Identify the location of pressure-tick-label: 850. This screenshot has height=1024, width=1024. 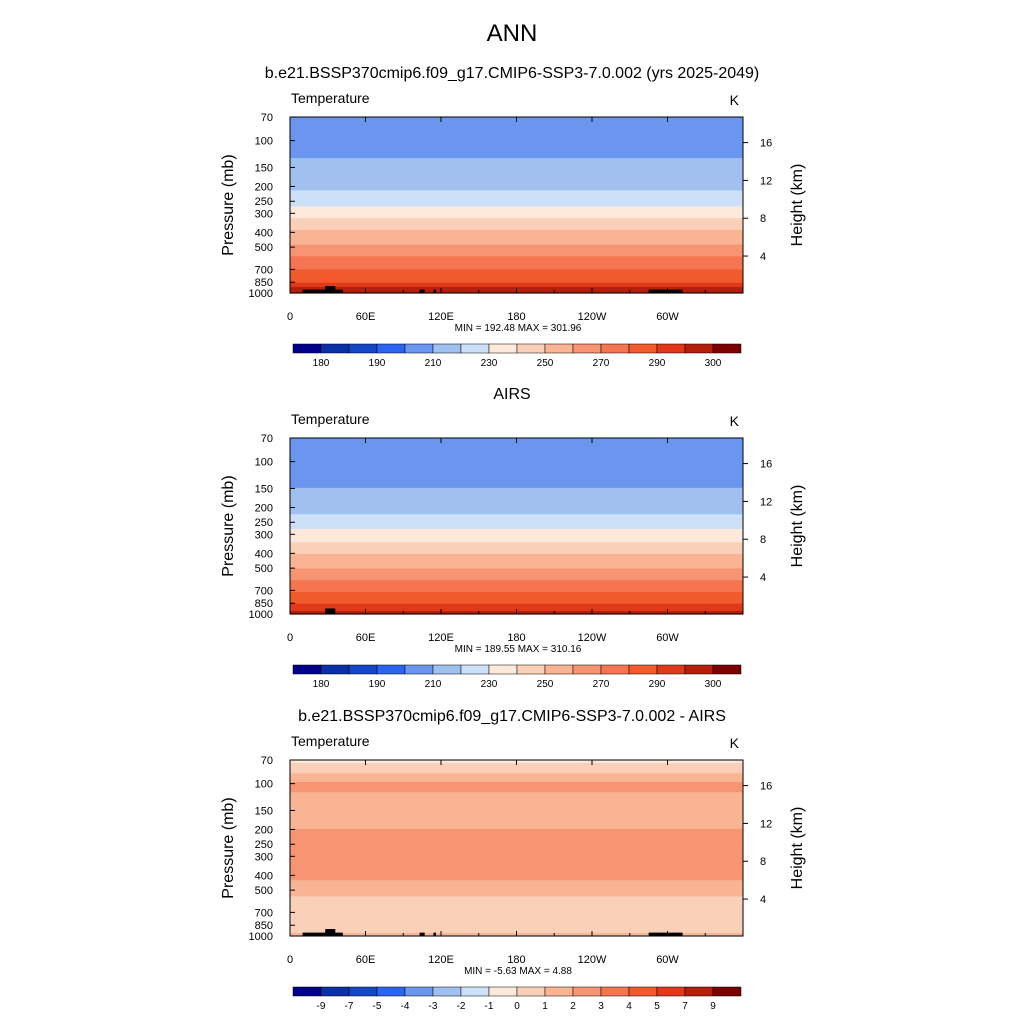
(264, 926).